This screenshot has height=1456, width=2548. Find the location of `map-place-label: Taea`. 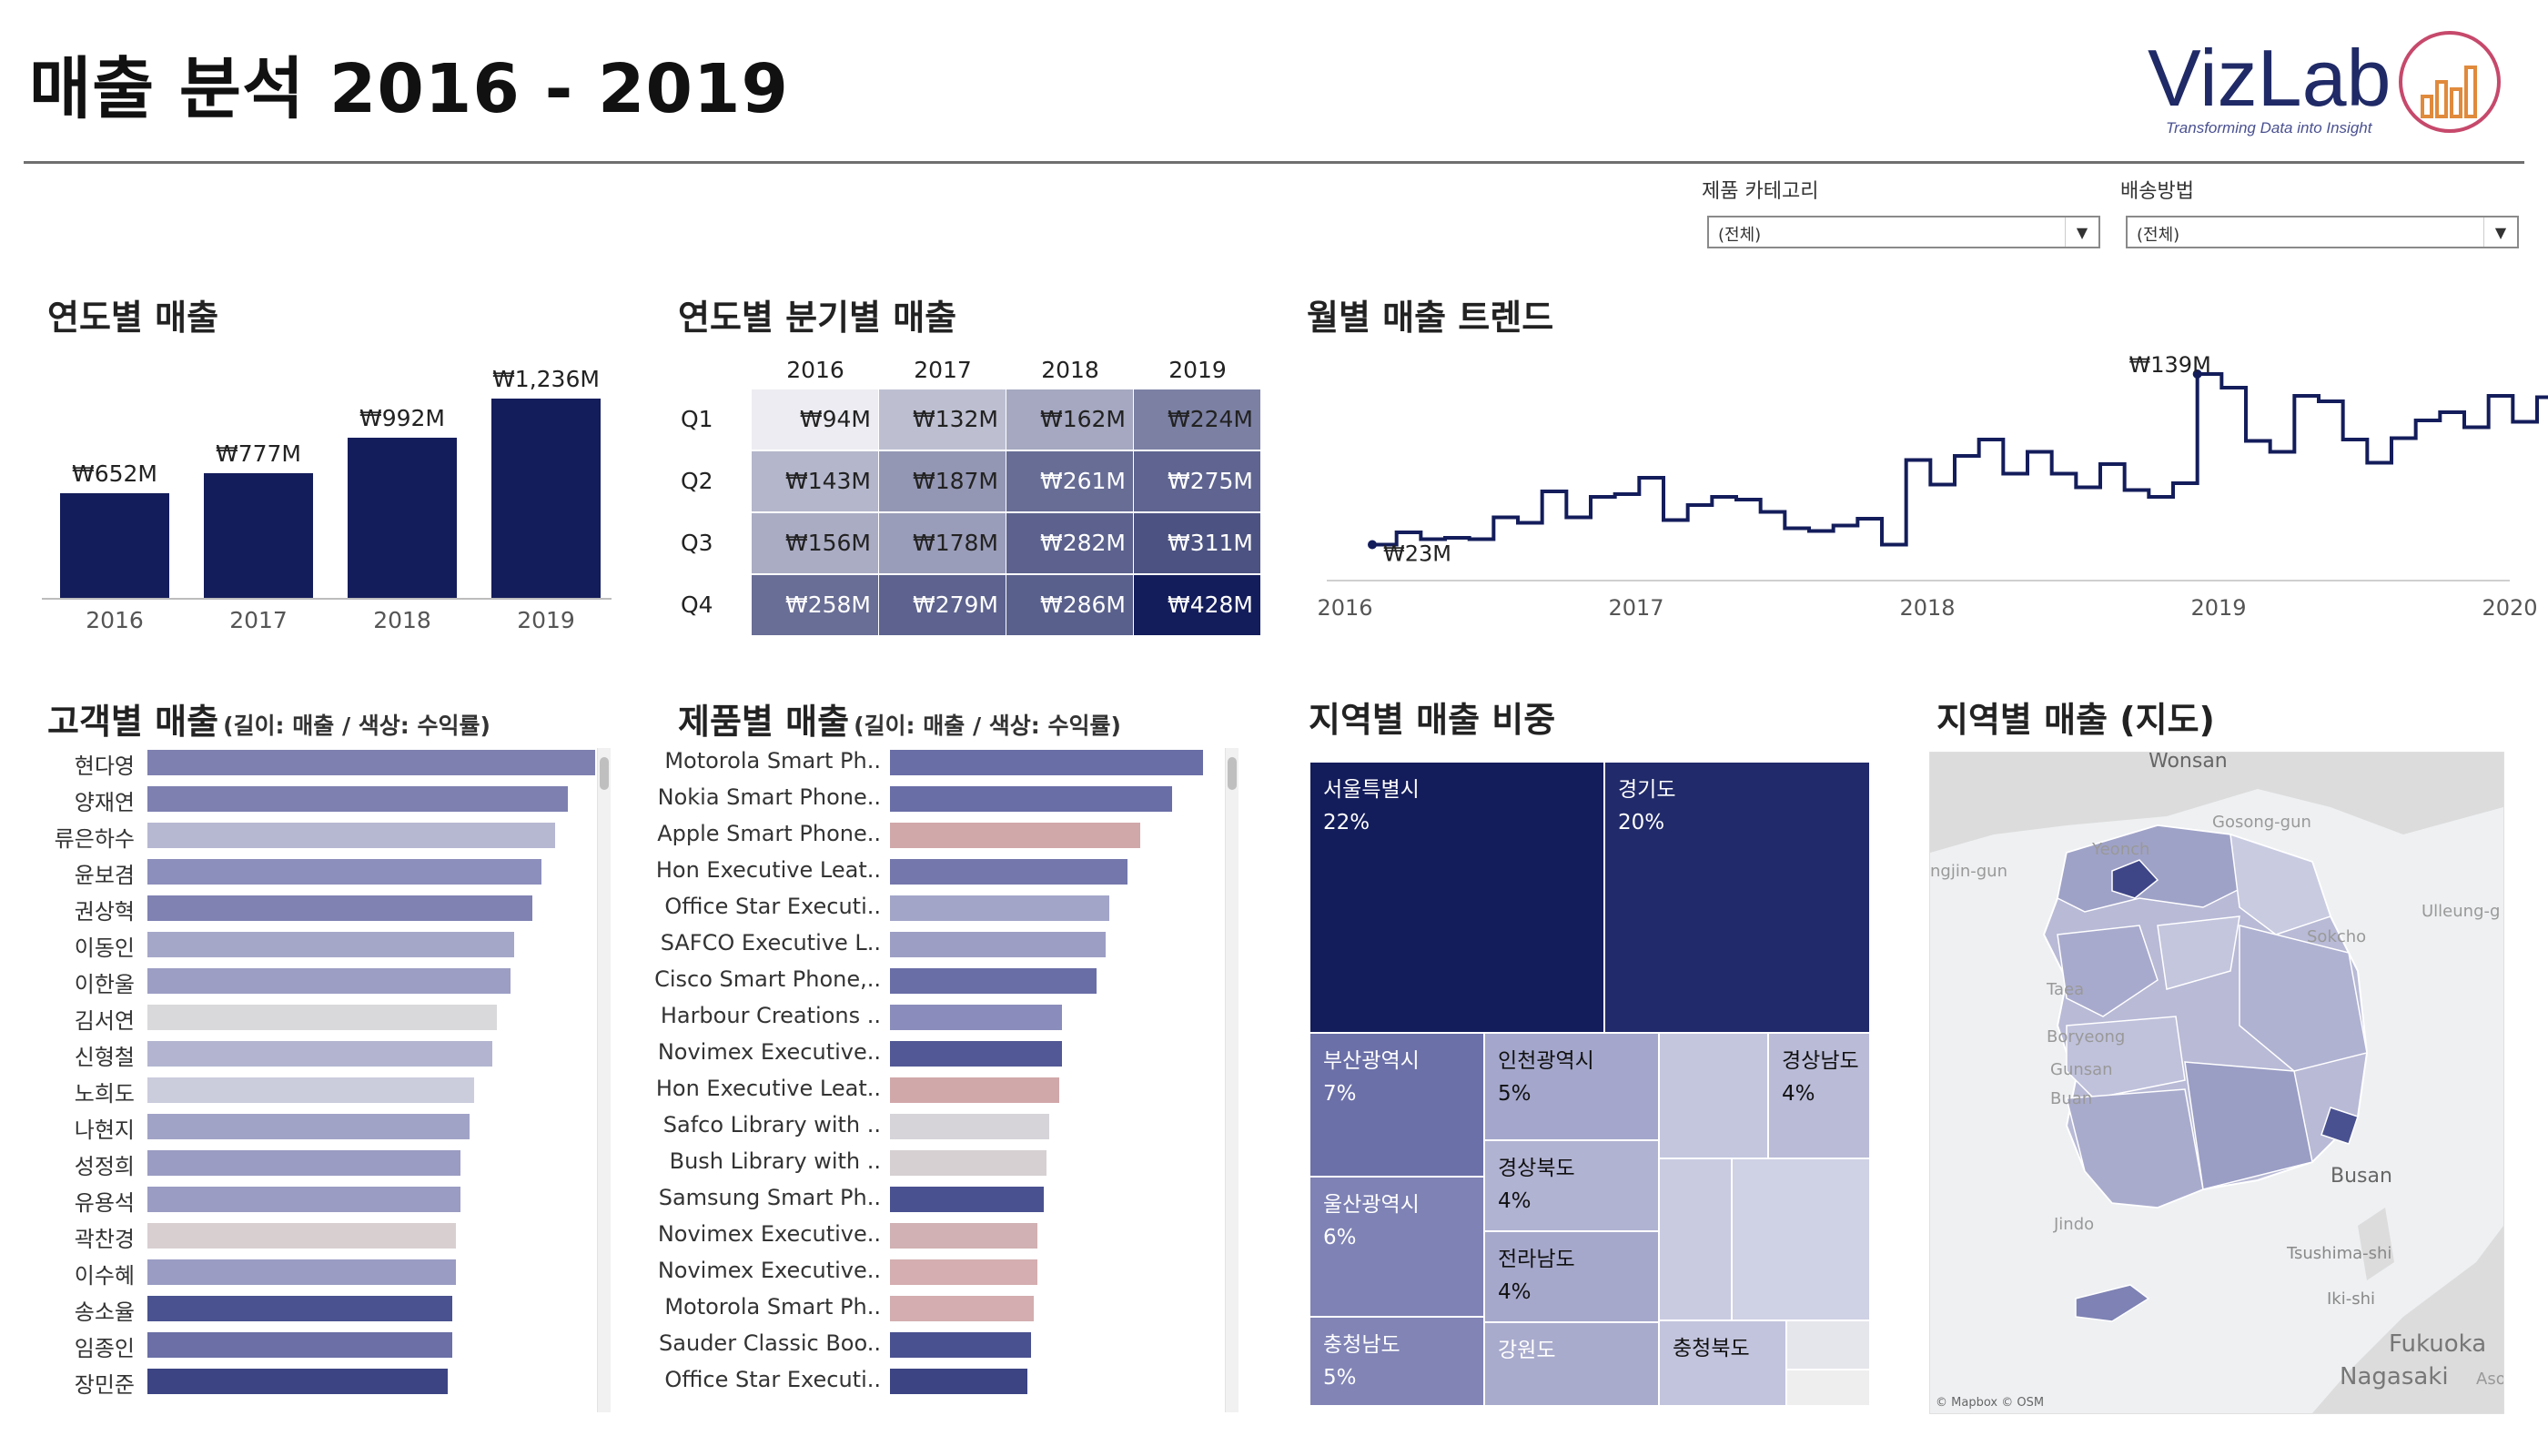

map-place-label: Taea is located at coordinates (2065, 990).